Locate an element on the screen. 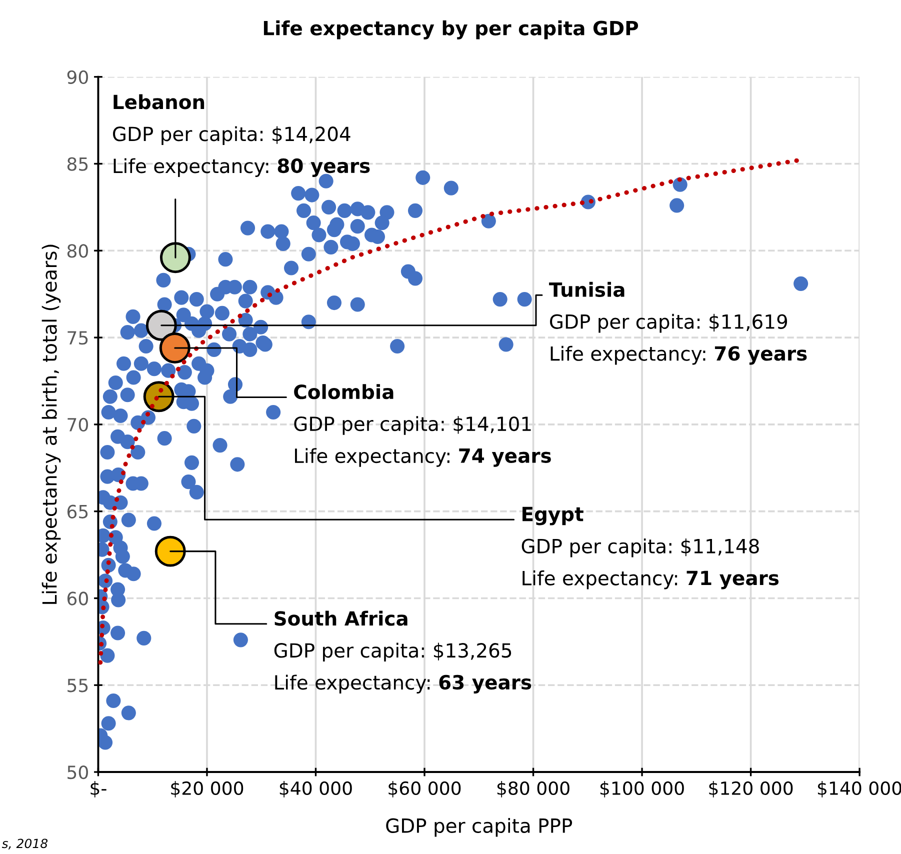 This screenshot has height=854, width=901. annotation: Lebanon GDP per capita: $14,204 Life expectancy: 80 years is located at coordinates (241, 136).